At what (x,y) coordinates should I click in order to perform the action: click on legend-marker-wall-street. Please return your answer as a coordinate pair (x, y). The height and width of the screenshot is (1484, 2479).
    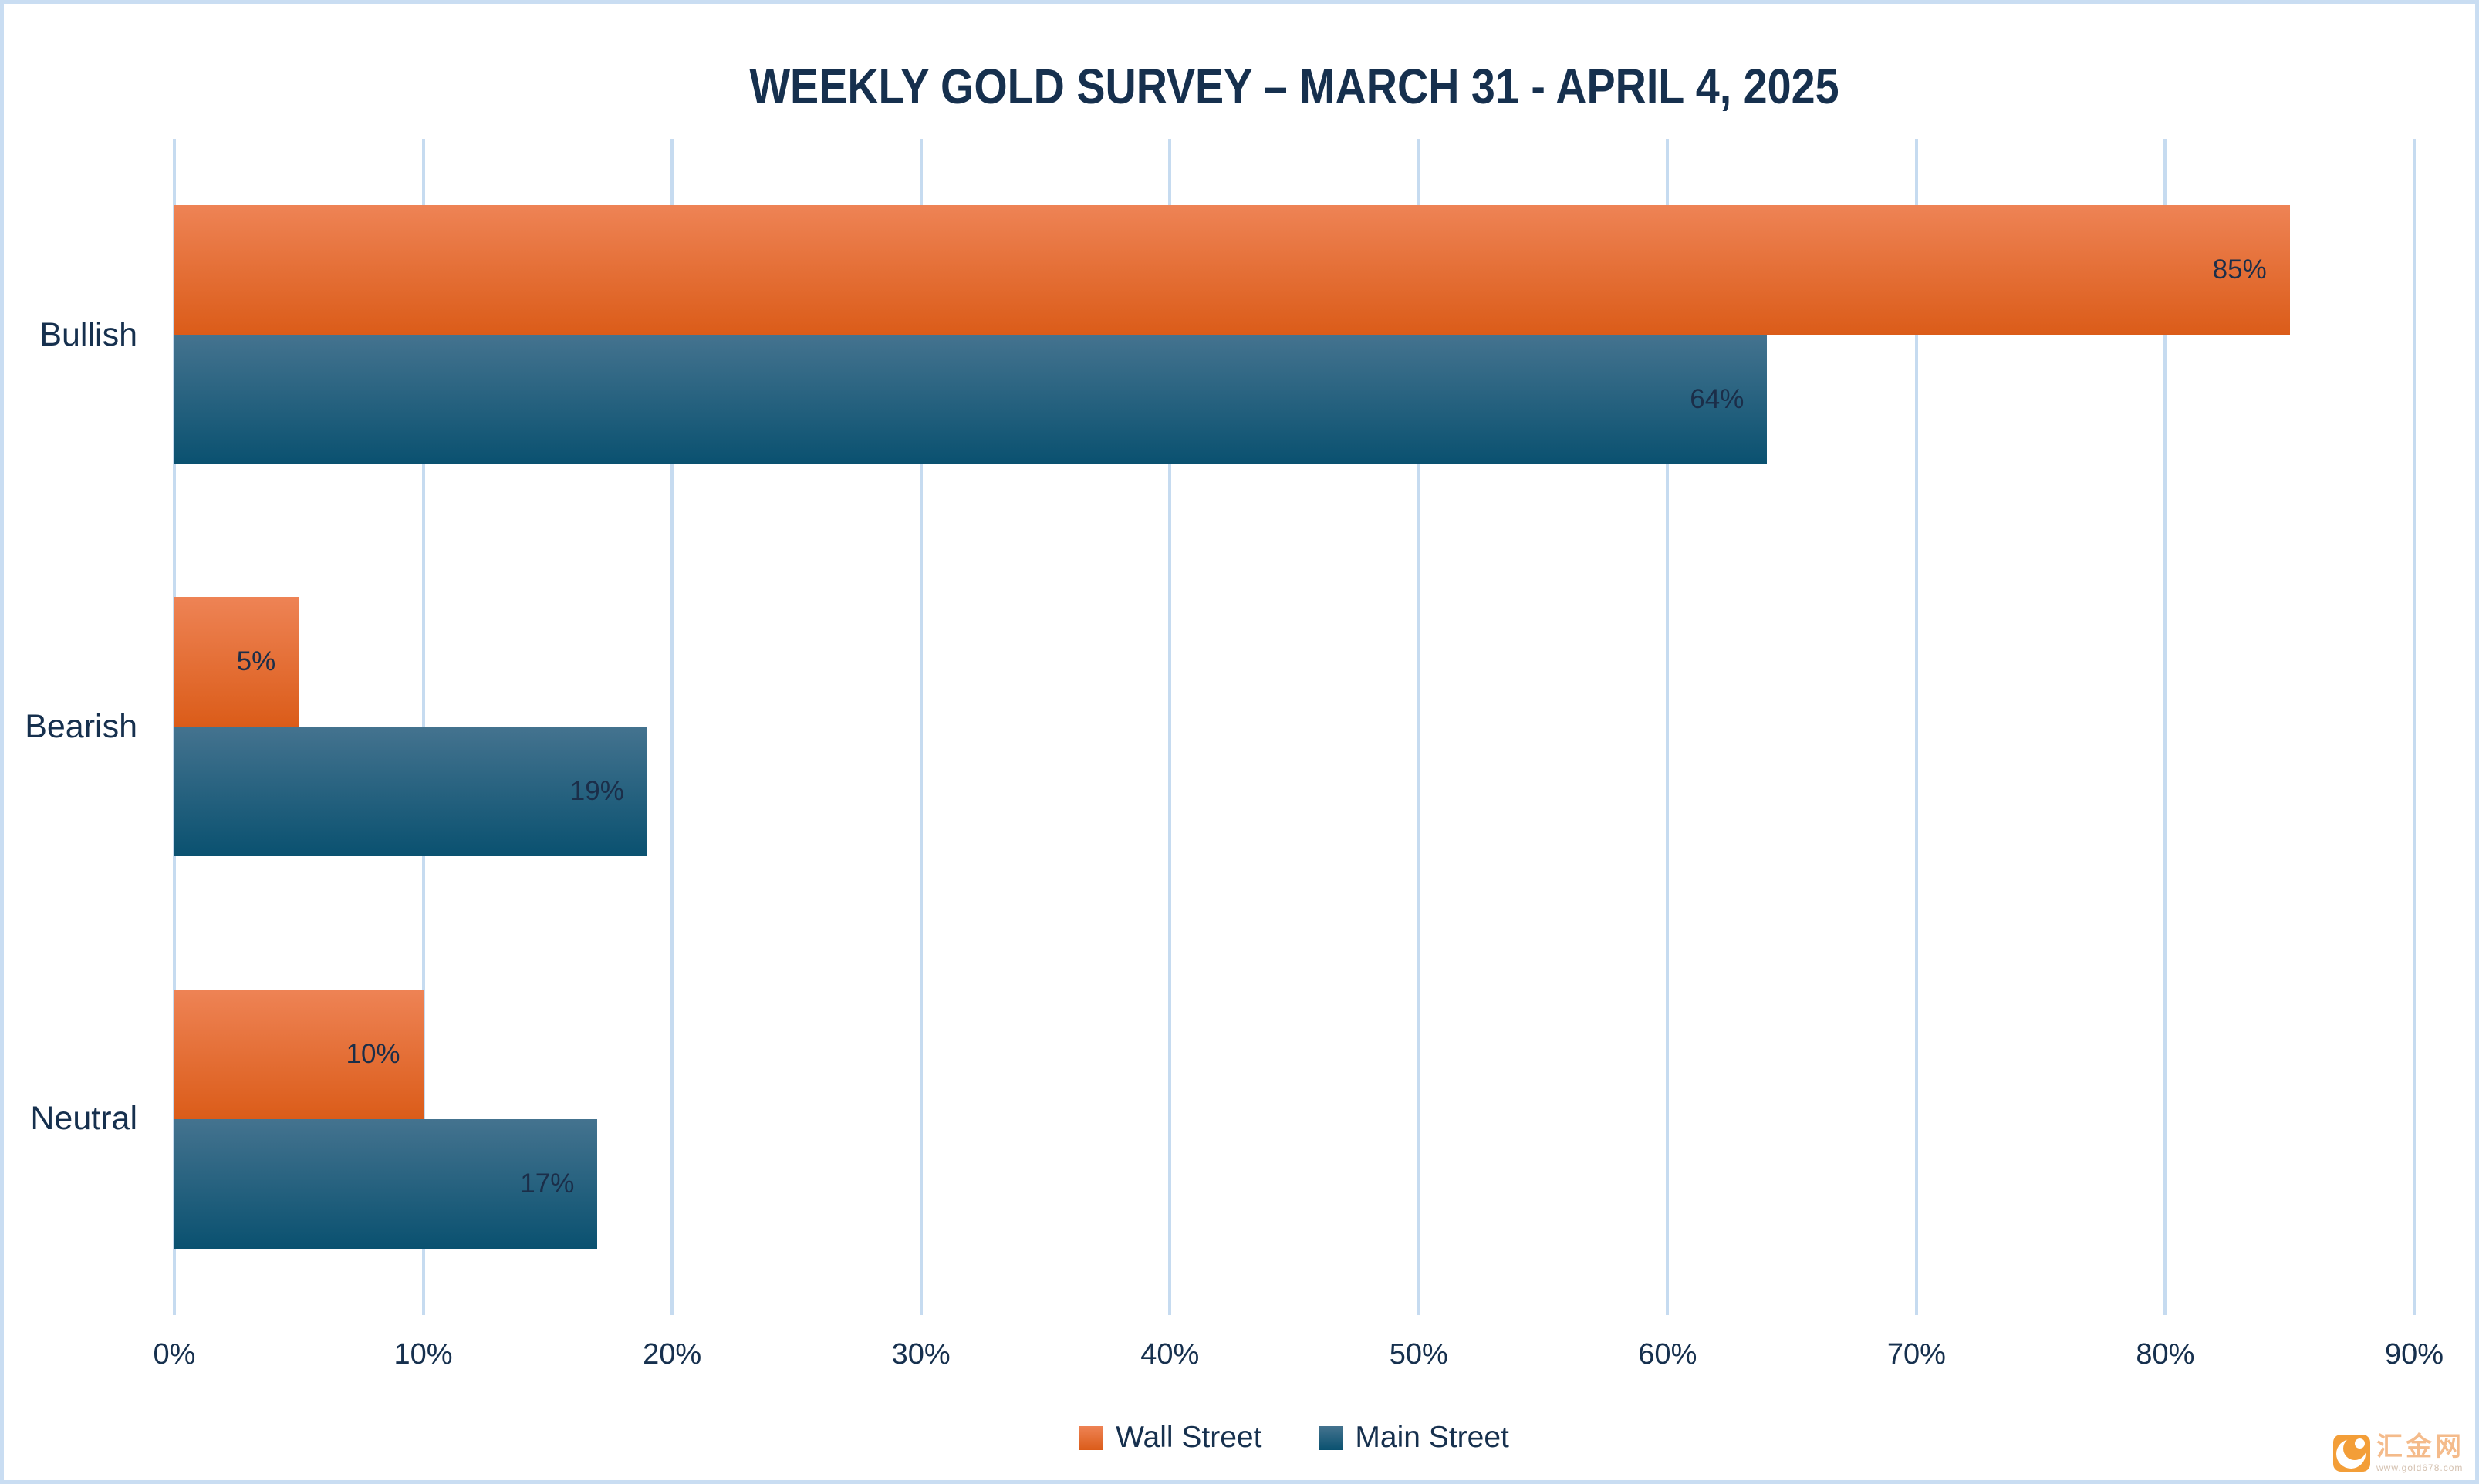
    Looking at the image, I should click on (1091, 1437).